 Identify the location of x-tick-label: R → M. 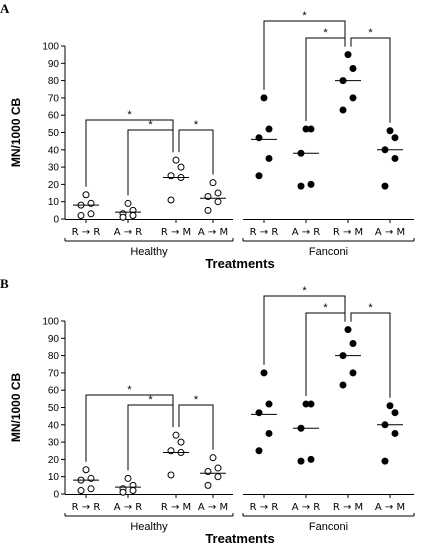
(348, 507).